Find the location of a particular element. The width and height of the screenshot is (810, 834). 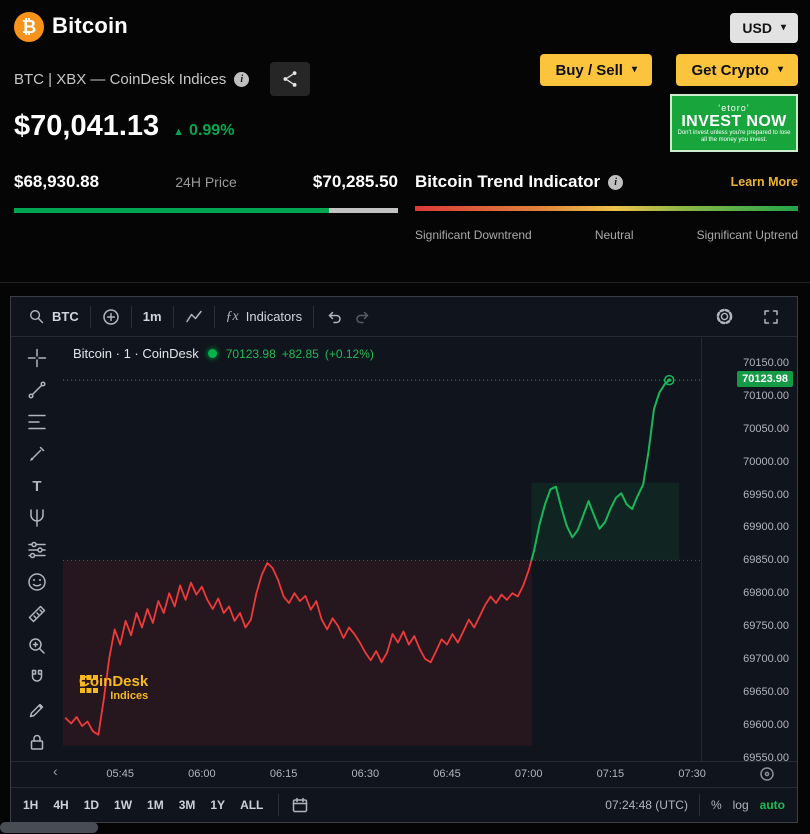

indicators-label: Indicators is located at coordinates (274, 316).